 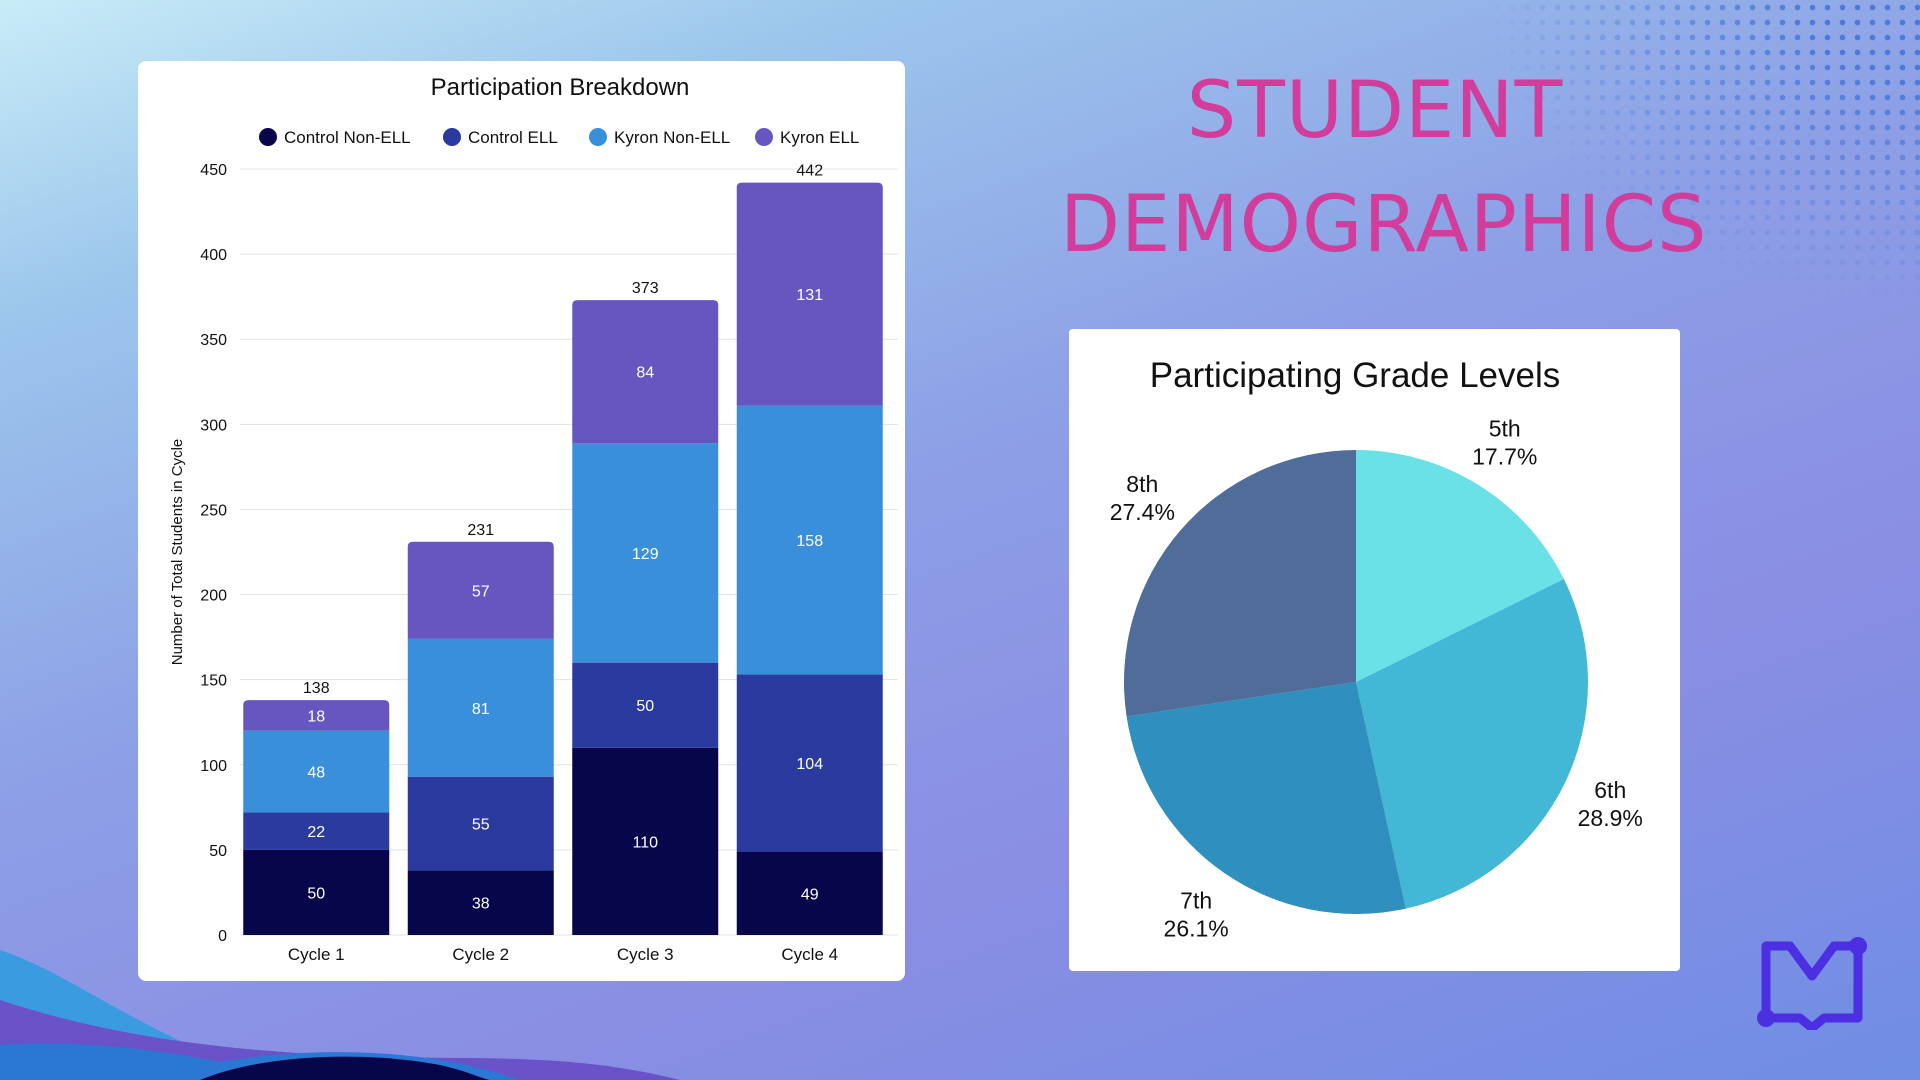 I want to click on bar-value-label: 49, so click(x=810, y=894).